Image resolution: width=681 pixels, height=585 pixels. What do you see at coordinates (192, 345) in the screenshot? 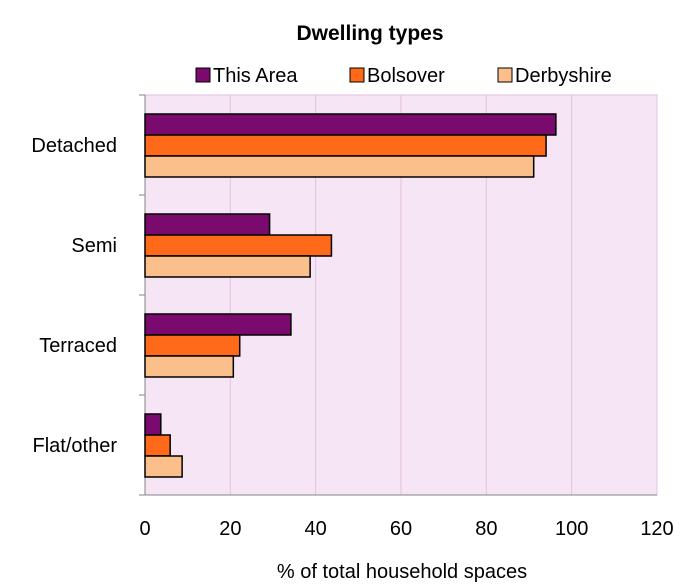
I see `bar-bolsover-terraced` at bounding box center [192, 345].